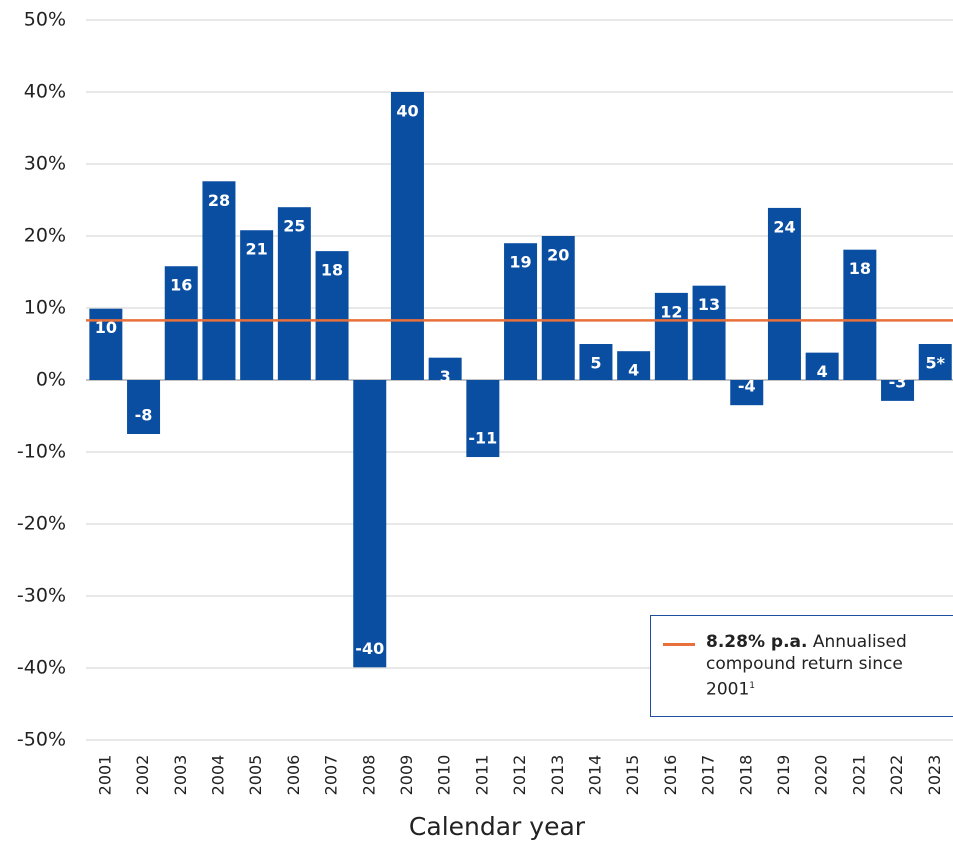 The image size is (953, 844). Describe the element at coordinates (679, 644) in the screenshot. I see `legend-swatch` at that location.